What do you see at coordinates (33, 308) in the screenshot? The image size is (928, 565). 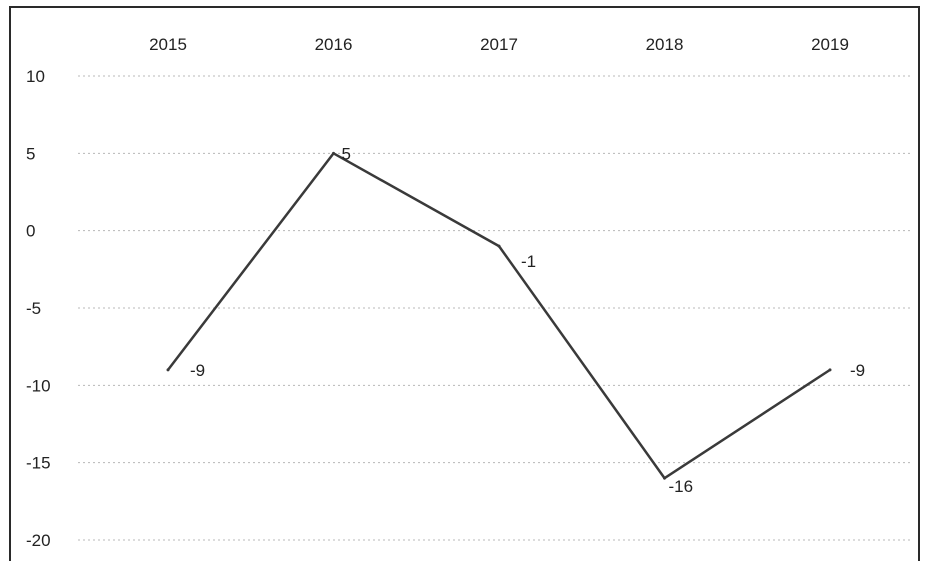 I see `y-tick-label: -5` at bounding box center [33, 308].